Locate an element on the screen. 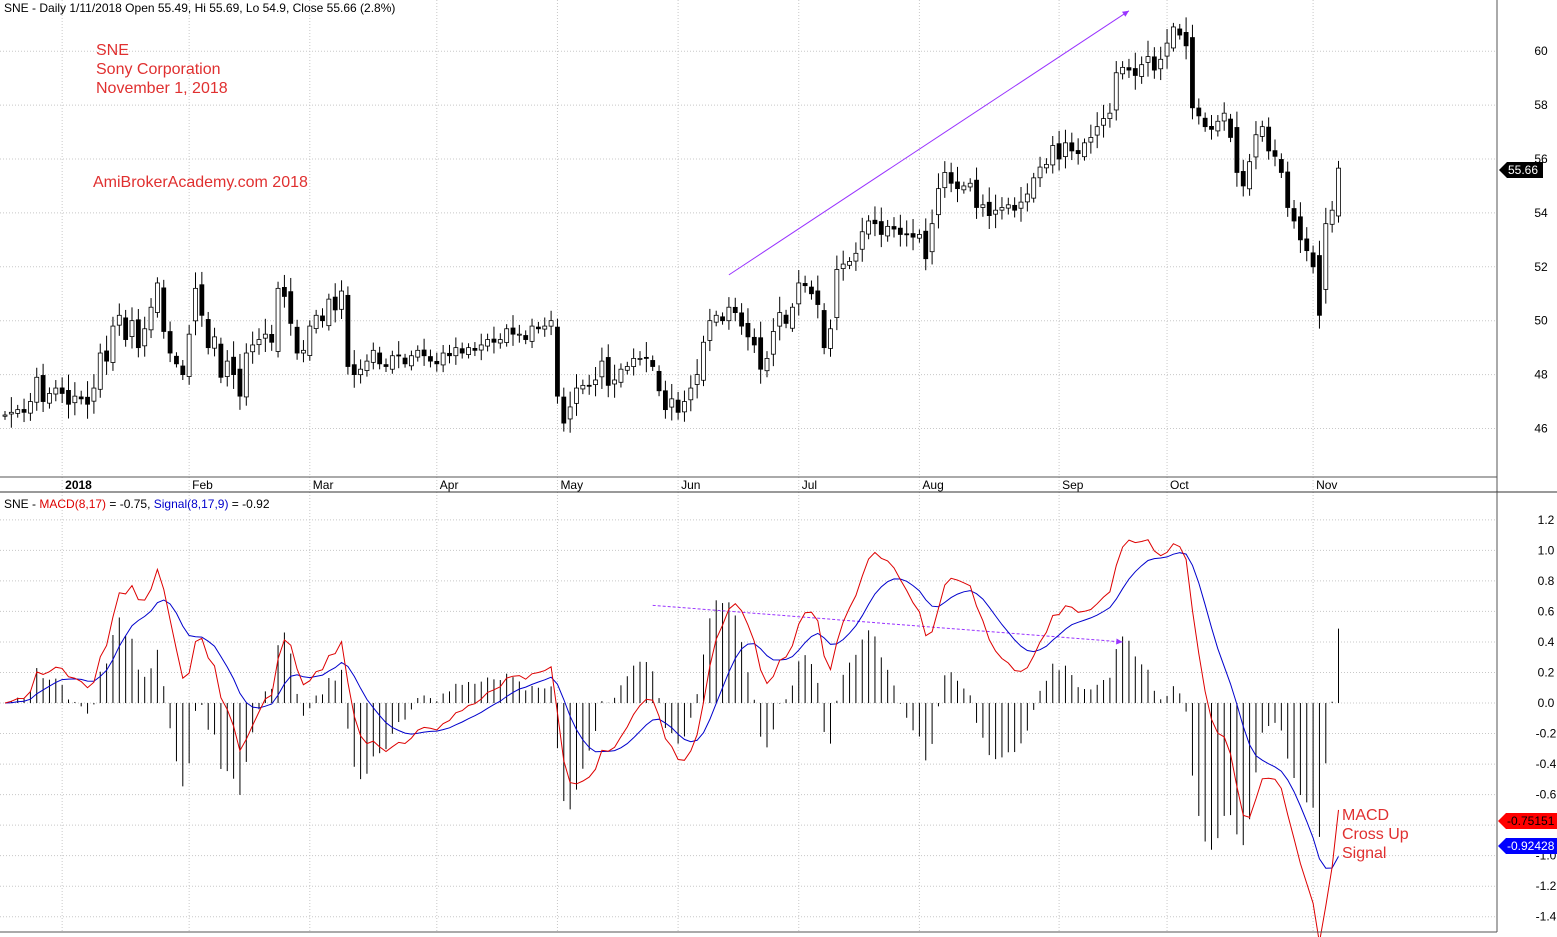 The height and width of the screenshot is (937, 1557). price-trendline is located at coordinates (929, 143).